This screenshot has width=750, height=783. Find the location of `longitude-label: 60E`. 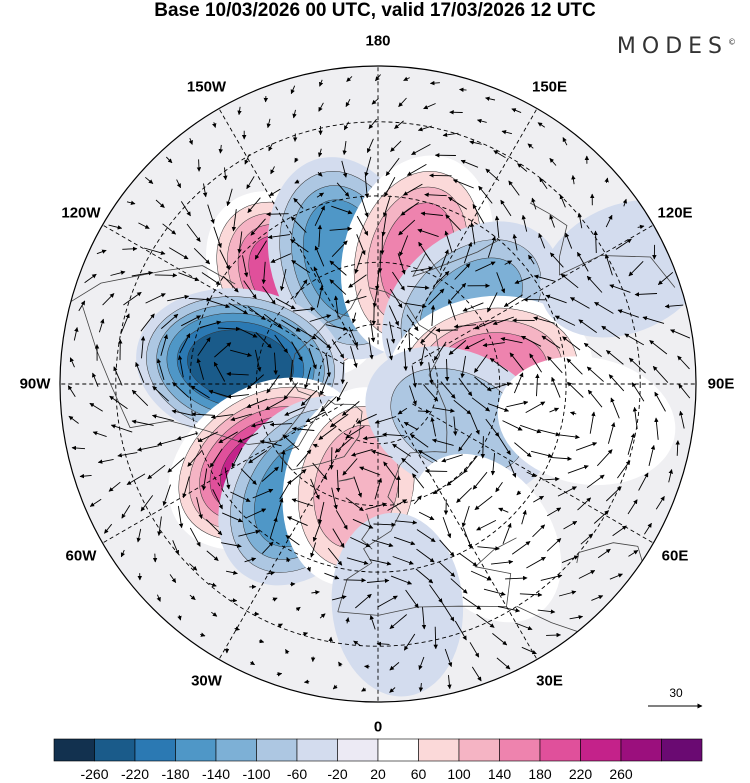

longitude-label: 60E is located at coordinates (675, 555).